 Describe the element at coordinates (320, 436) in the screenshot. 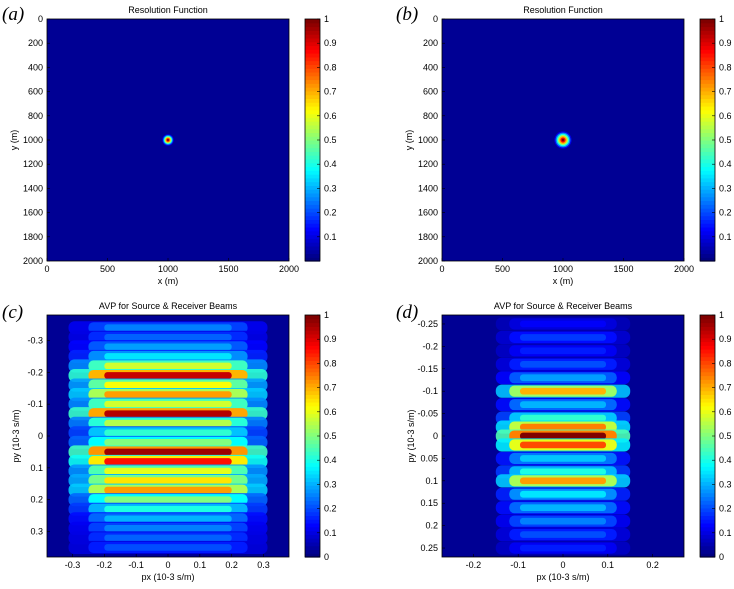

I see `colorbar: 0 0.1 0.2 0.3 0.4 0.5 0.6 0.7 0.8 0.9 1` at that location.